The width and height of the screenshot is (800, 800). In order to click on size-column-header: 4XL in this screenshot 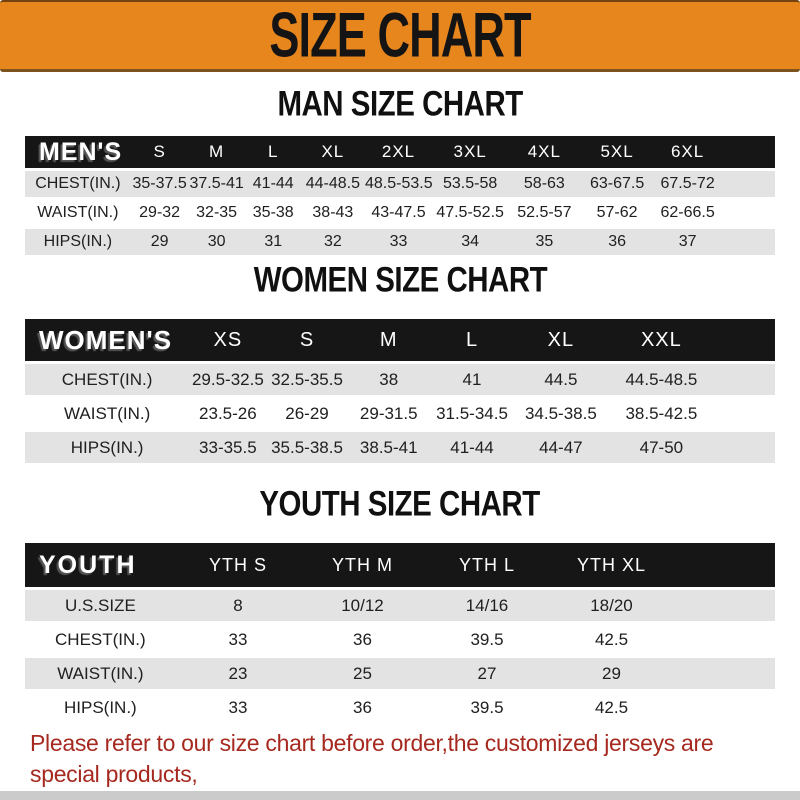, I will do `click(544, 152)`.